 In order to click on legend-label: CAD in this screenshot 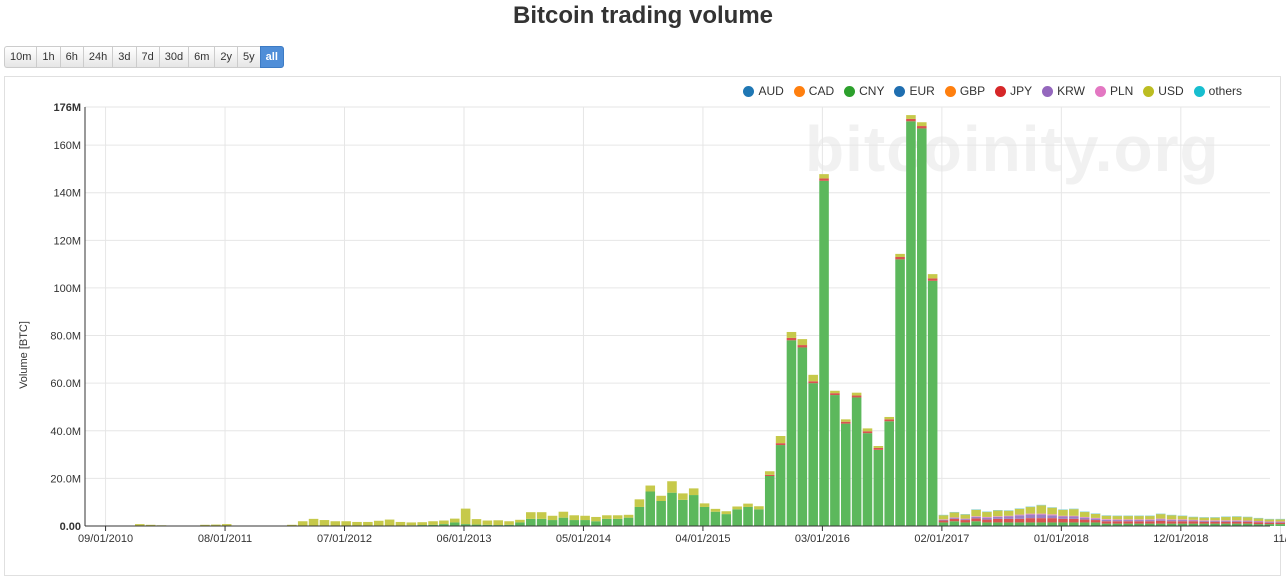, I will do `click(821, 91)`.